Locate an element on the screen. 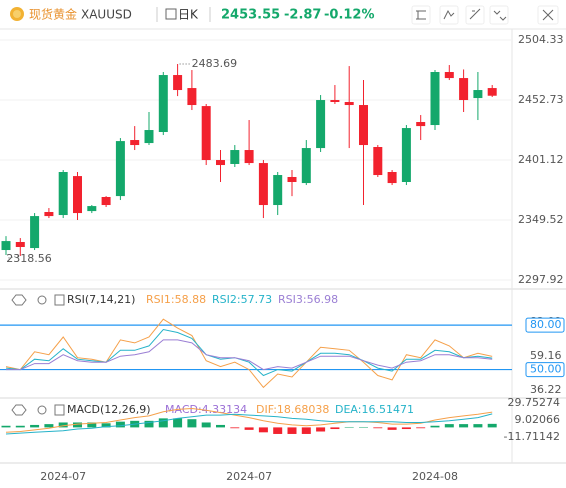  symbol: XAUUSD is located at coordinates (106, 15).